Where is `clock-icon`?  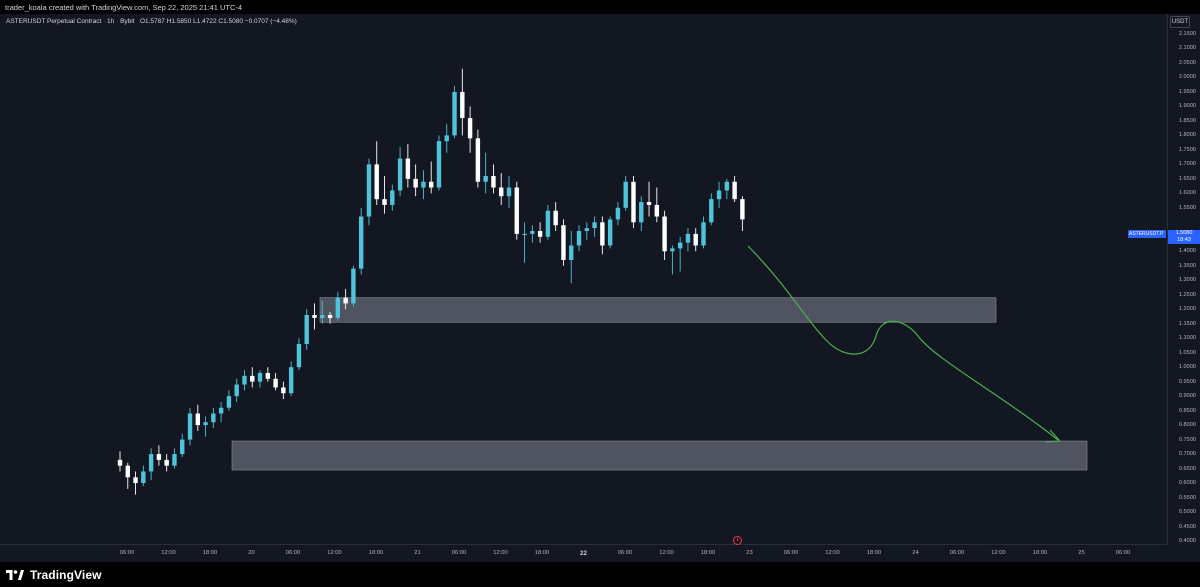 clock-icon is located at coordinates (737, 540).